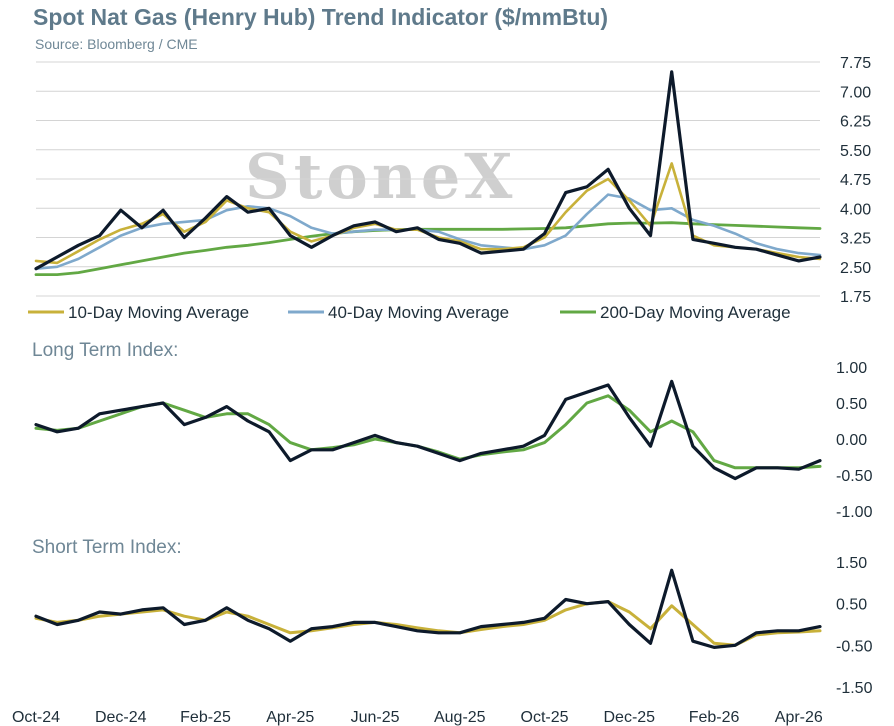  What do you see at coordinates (121, 717) in the screenshot?
I see `xtick-dec-24: Dec-24` at bounding box center [121, 717].